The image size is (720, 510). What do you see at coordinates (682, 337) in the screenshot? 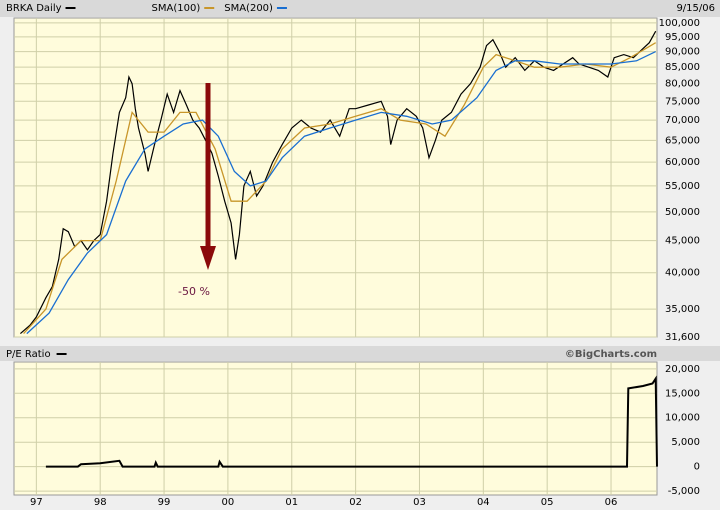
I see `y-tick-label: 31,600` at bounding box center [682, 337].